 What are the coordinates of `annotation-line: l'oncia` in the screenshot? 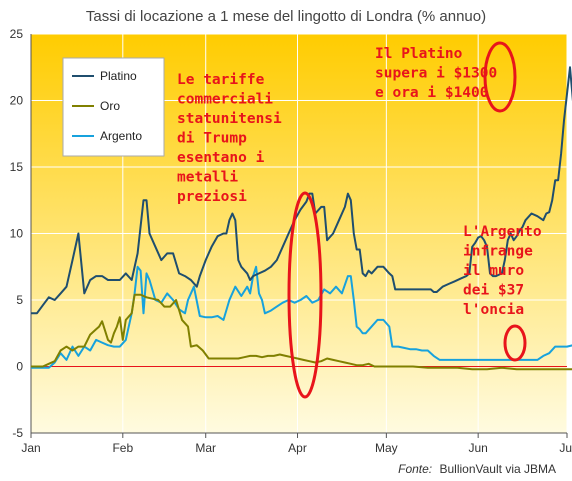 It's located at (493, 310).